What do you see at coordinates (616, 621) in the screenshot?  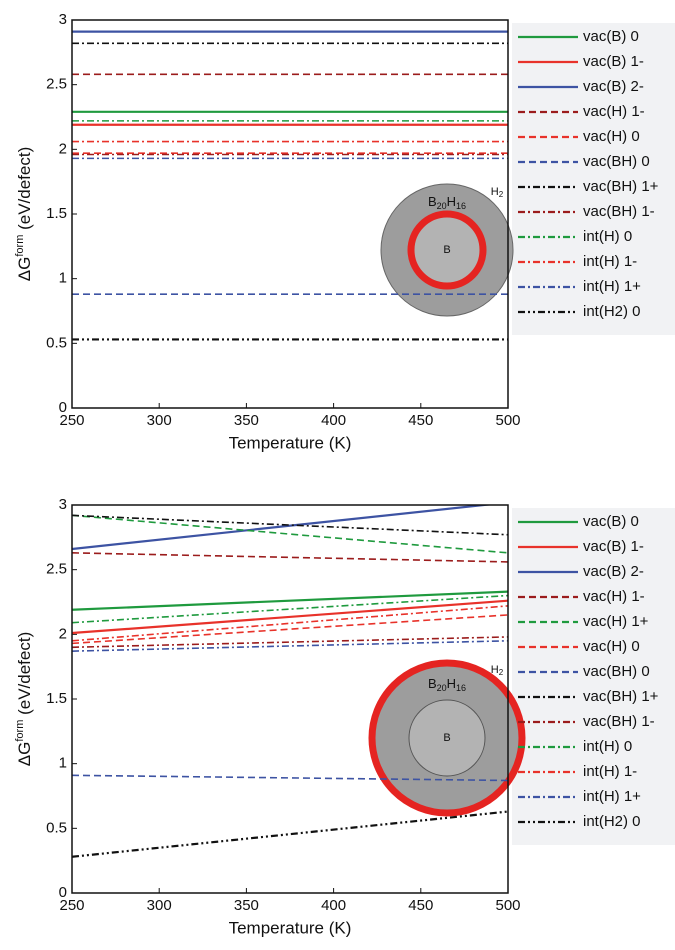 I see `legend-label: vac(H) 1+` at bounding box center [616, 621].